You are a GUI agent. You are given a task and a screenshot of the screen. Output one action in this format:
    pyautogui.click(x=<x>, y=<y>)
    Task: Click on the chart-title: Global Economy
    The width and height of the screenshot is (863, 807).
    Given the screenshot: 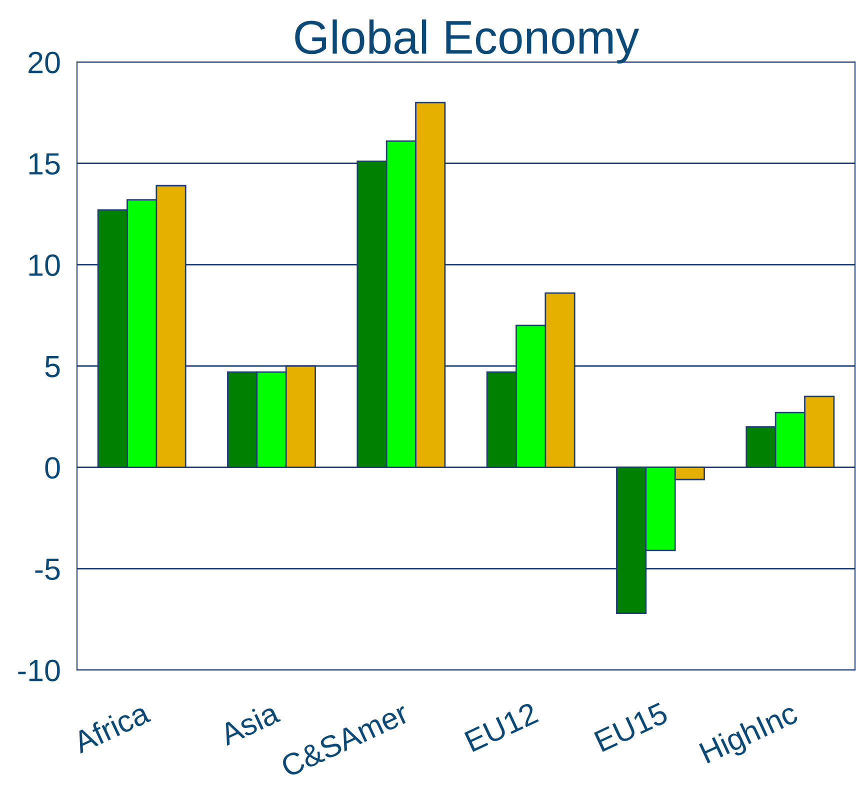 What is the action you would take?
    pyautogui.click(x=467, y=41)
    